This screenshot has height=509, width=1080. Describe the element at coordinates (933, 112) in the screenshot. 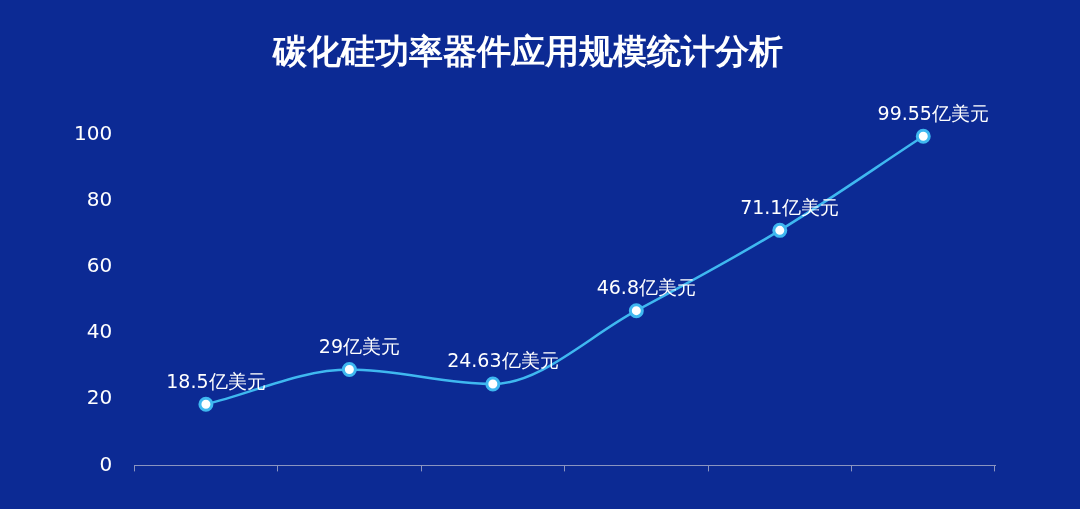

I see `data-label: 99.55亿美元` at that location.